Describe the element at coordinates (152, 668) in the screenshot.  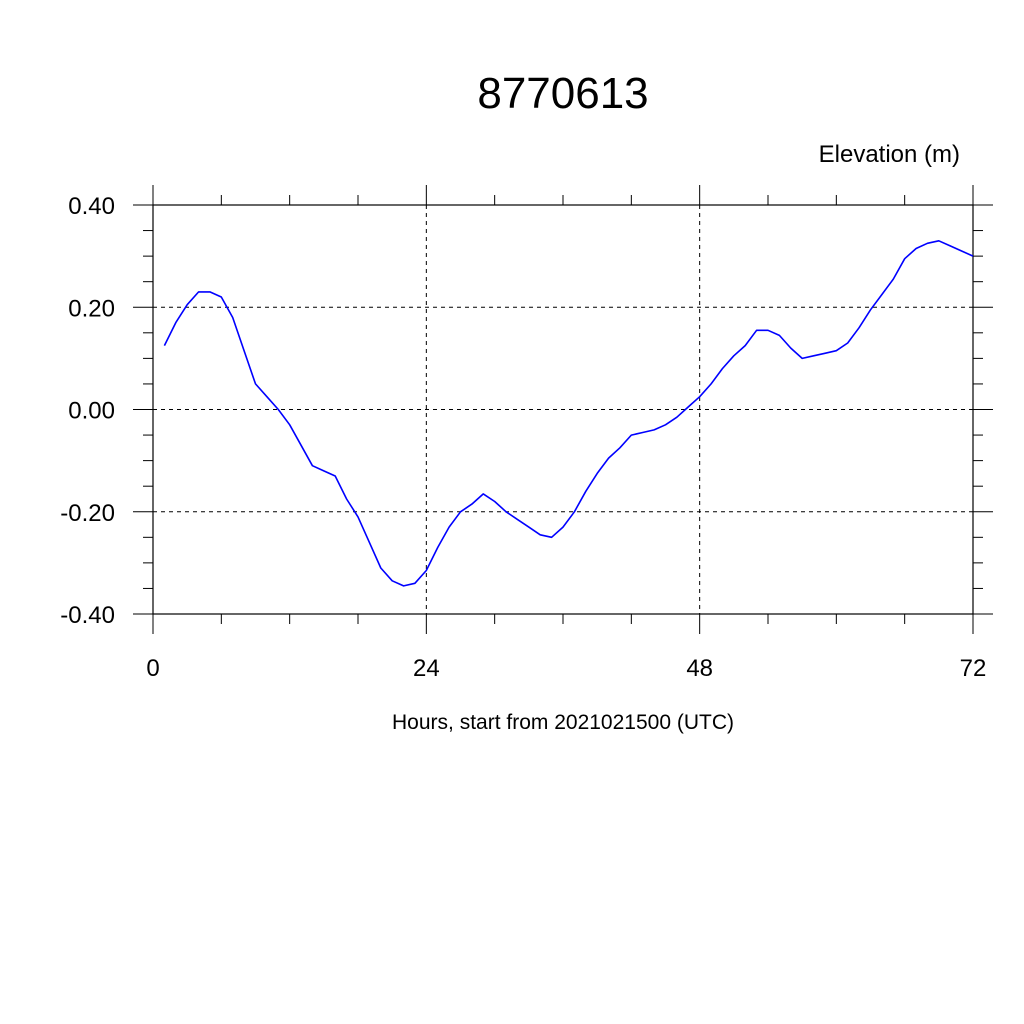
I see `x-tick-label: 0` at that location.